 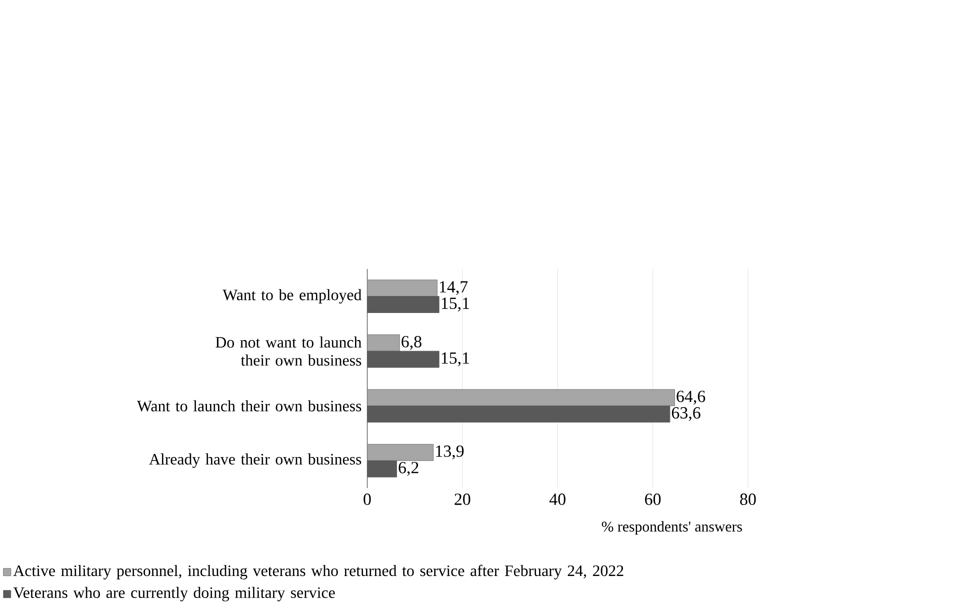 I want to click on data-label: 6,8, so click(x=412, y=343).